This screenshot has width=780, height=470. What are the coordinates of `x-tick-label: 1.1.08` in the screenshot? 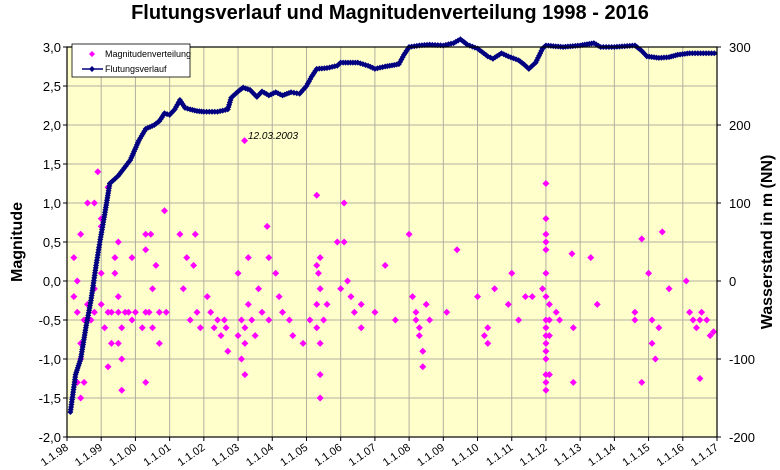 It's located at (397, 455).